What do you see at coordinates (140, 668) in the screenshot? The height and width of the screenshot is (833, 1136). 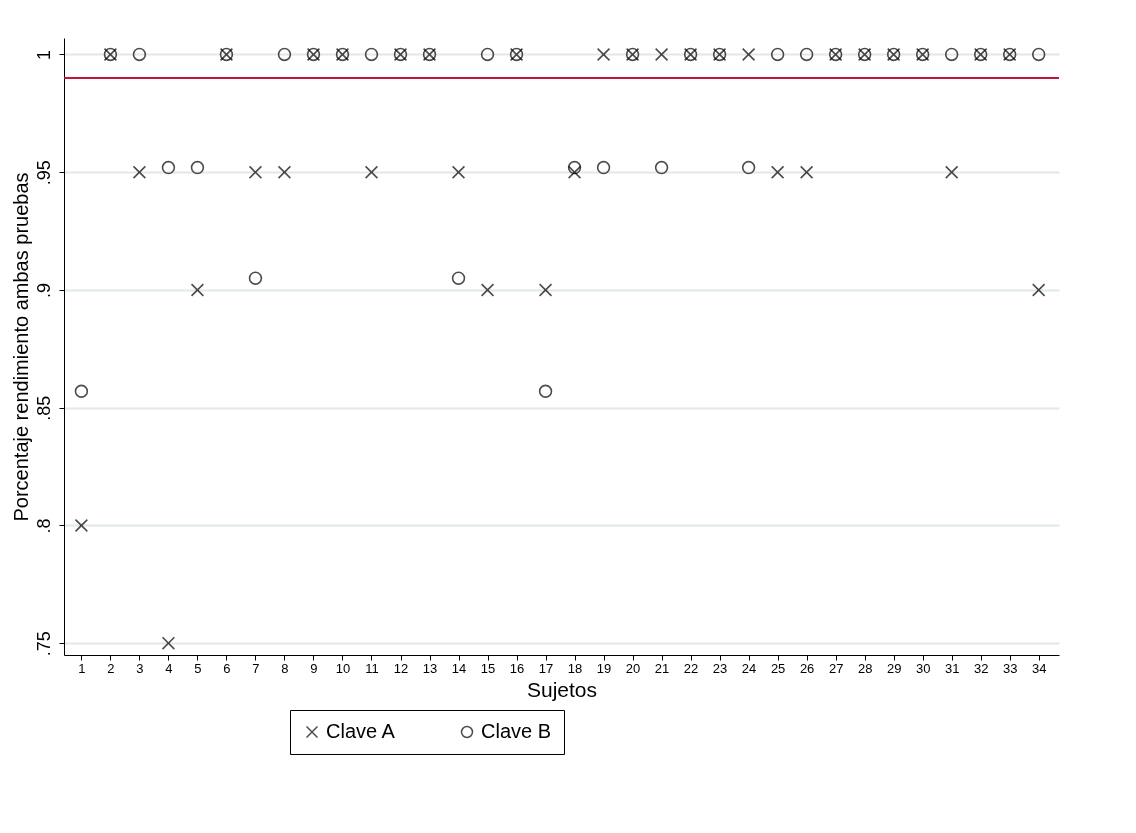 I see `x-tick-label: 3` at bounding box center [140, 668].